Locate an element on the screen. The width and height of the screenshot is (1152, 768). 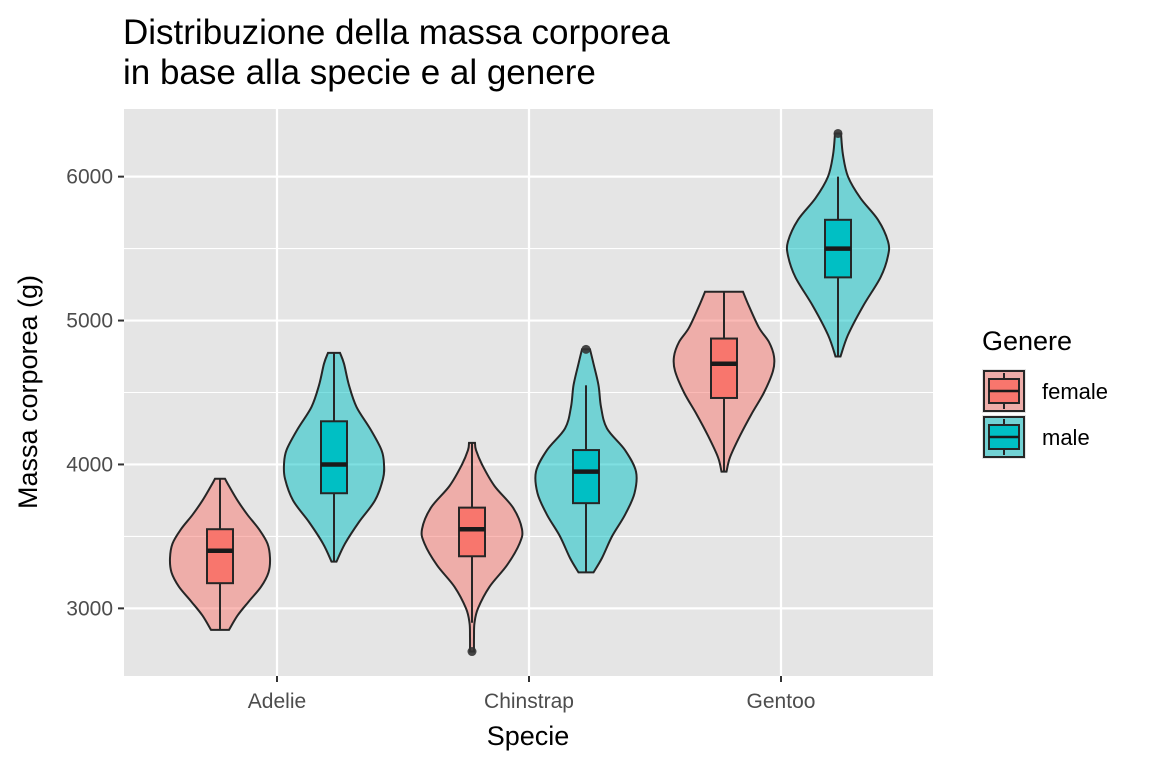
legend-label: female is located at coordinates (1075, 391).